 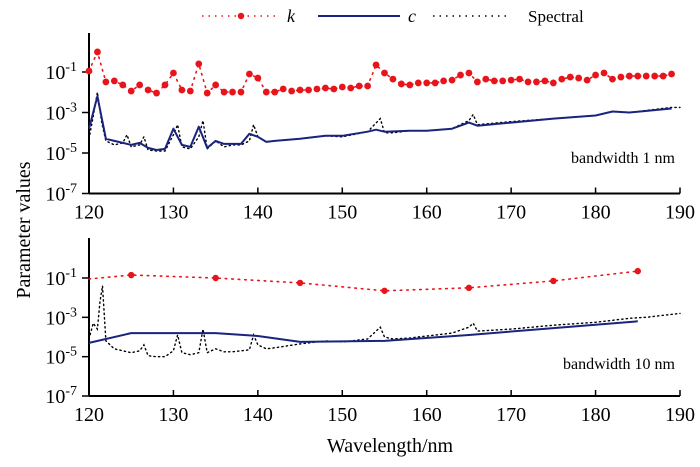 I want to click on x-tick-label: 160, so click(x=427, y=213).